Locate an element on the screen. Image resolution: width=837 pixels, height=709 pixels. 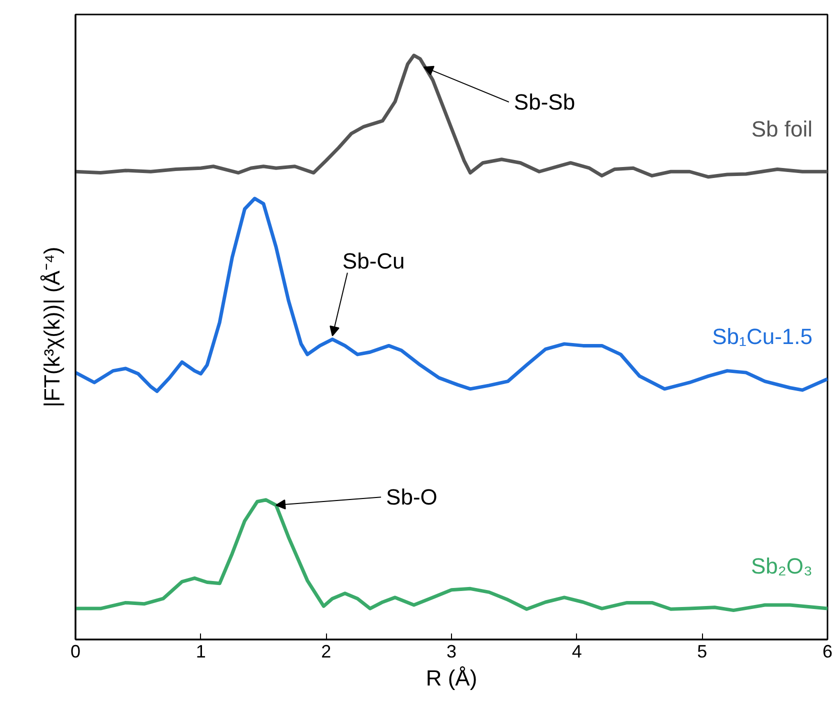
x-tick-label: 1 is located at coordinates (201, 652).